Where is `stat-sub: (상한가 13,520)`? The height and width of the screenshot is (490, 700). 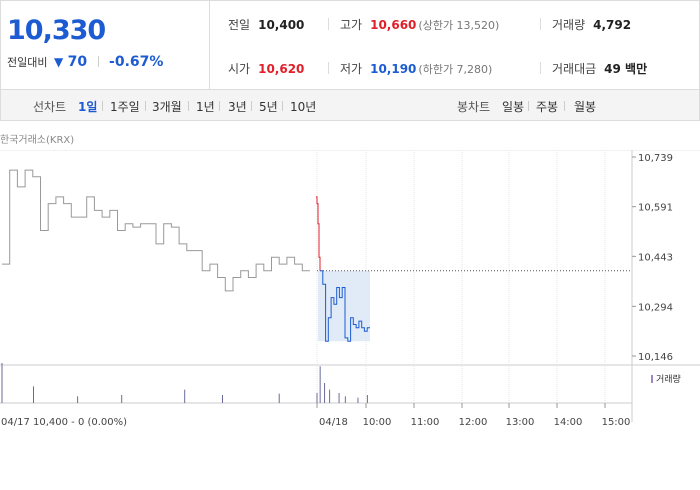 stat-sub: (상한가 13,520) is located at coordinates (459, 25).